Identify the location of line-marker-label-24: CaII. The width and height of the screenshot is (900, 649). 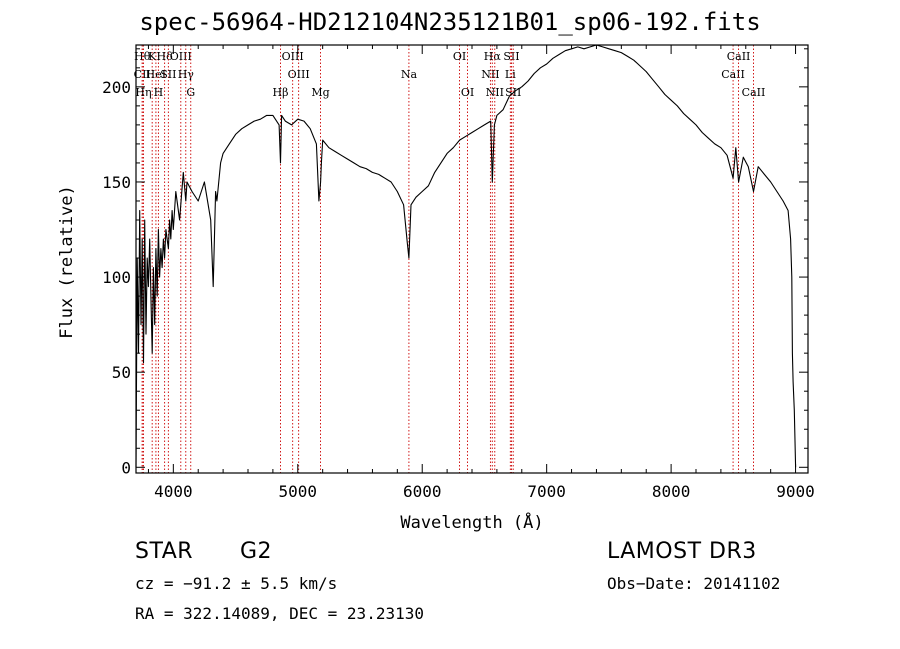
(733, 74).